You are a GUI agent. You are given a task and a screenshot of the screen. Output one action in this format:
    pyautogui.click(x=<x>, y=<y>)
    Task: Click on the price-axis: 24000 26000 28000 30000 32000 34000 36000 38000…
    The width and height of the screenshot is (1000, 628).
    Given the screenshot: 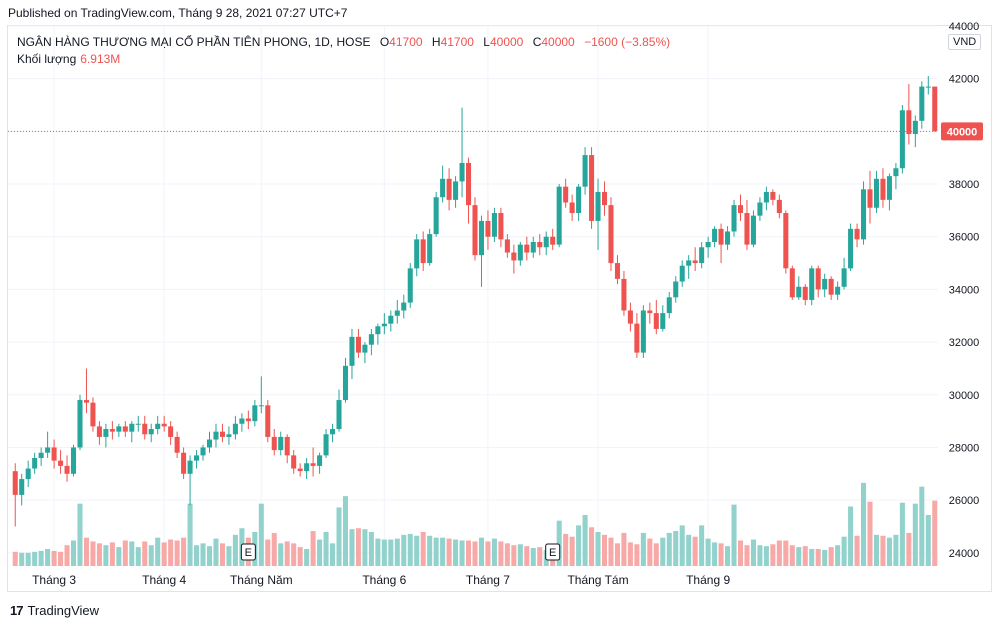 What is the action you would take?
    pyautogui.click(x=962, y=290)
    